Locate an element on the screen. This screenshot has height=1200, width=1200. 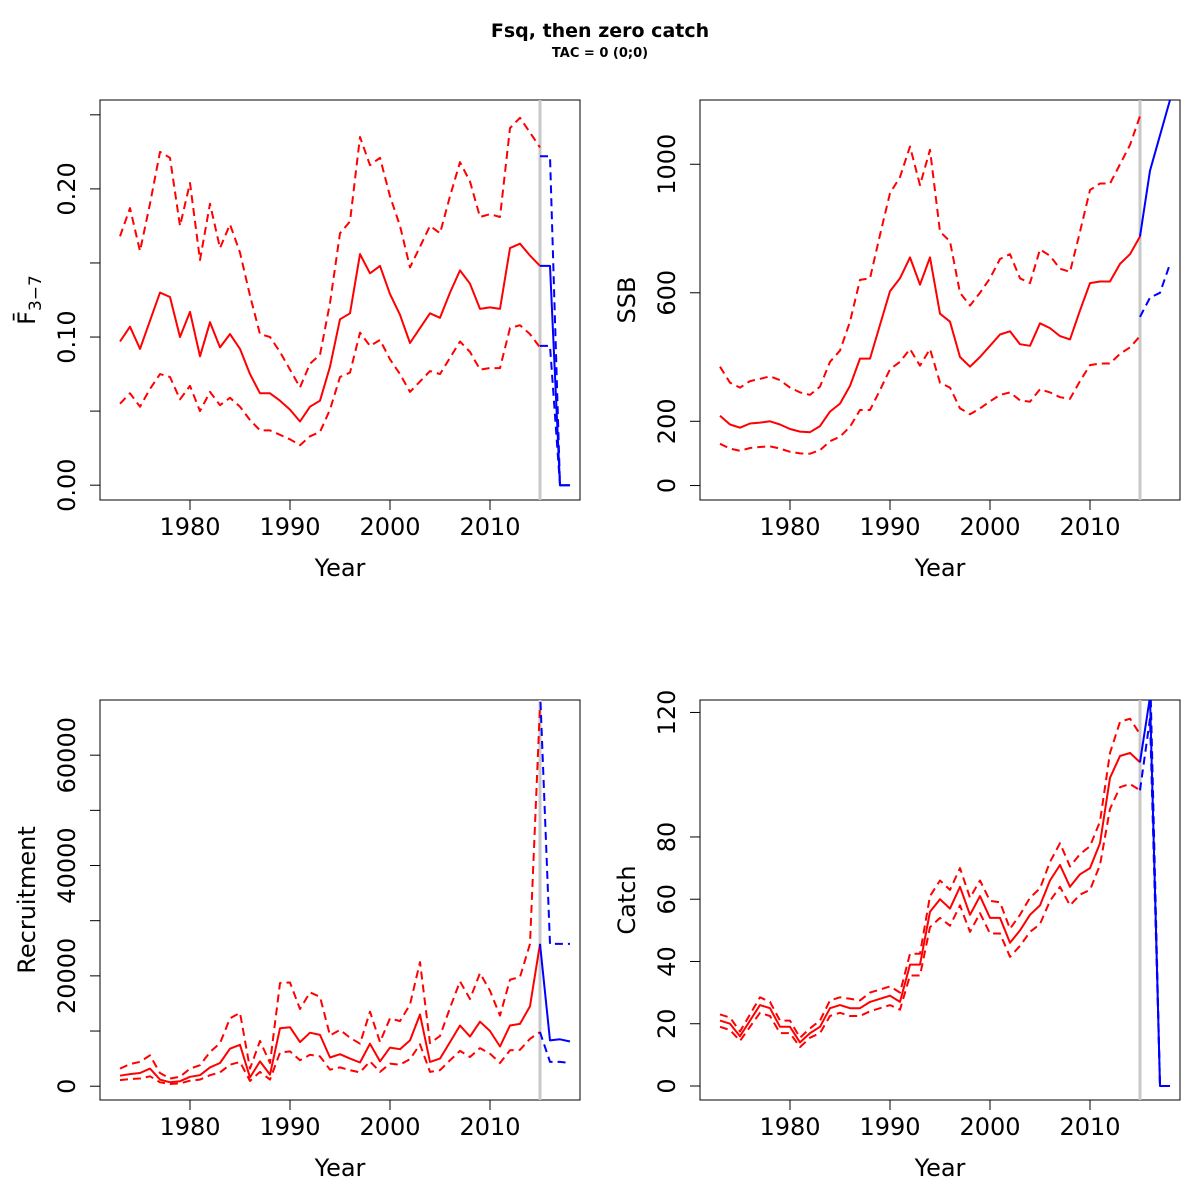
figure-subtitle: TAC = 0 (0;0) is located at coordinates (600, 53).